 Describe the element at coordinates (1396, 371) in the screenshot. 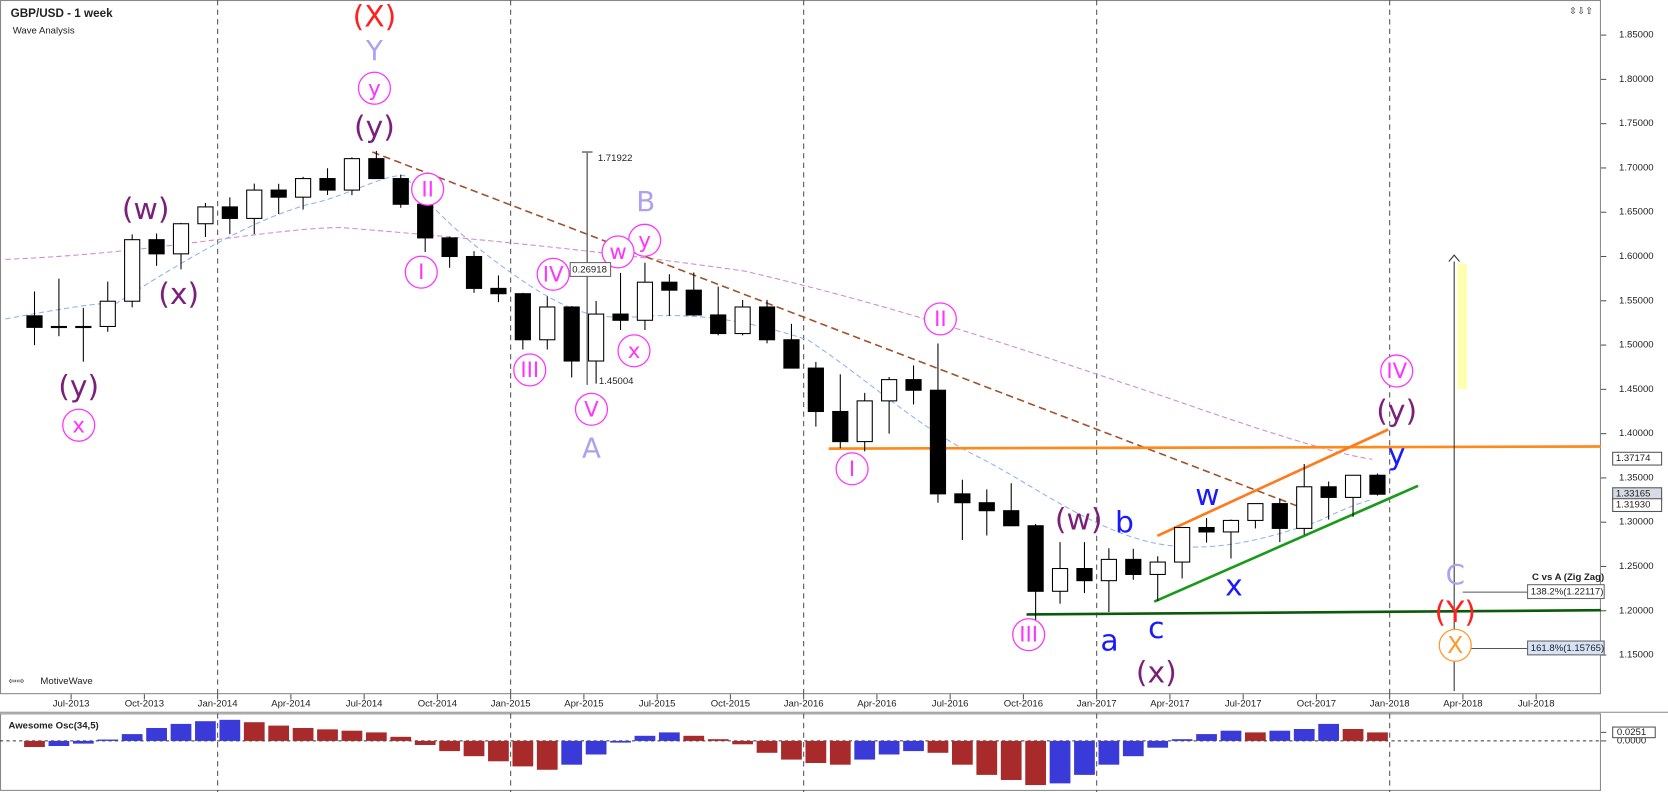

I see `wave-label: IV` at that location.